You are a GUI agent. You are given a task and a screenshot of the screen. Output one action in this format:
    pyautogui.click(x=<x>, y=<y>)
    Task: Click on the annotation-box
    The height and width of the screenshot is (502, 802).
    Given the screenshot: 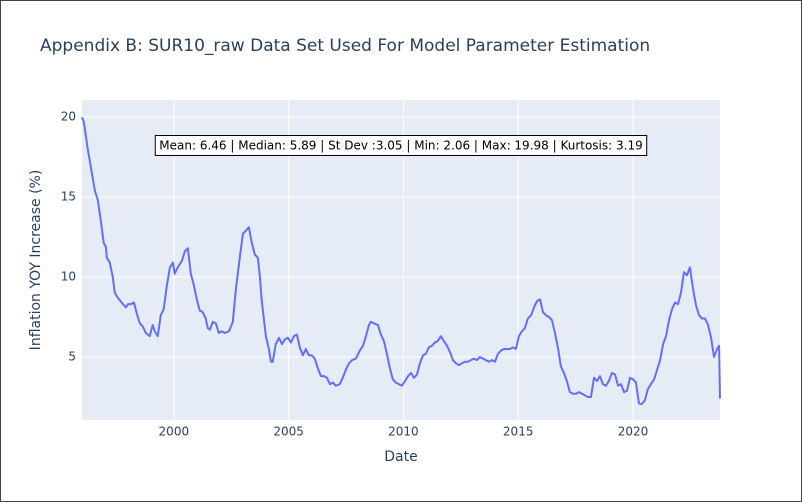 What is the action you would take?
    pyautogui.click(x=401, y=145)
    